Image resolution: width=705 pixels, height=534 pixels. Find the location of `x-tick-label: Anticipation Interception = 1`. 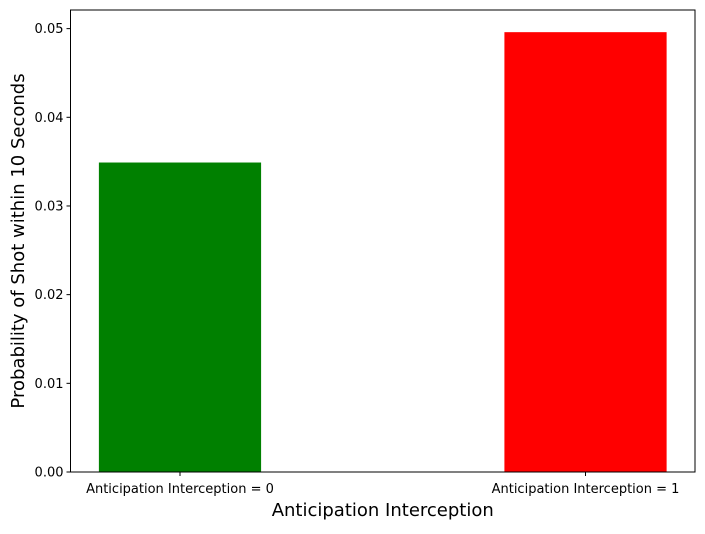

x-tick-label: Anticipation Interception = 1 is located at coordinates (586, 489).